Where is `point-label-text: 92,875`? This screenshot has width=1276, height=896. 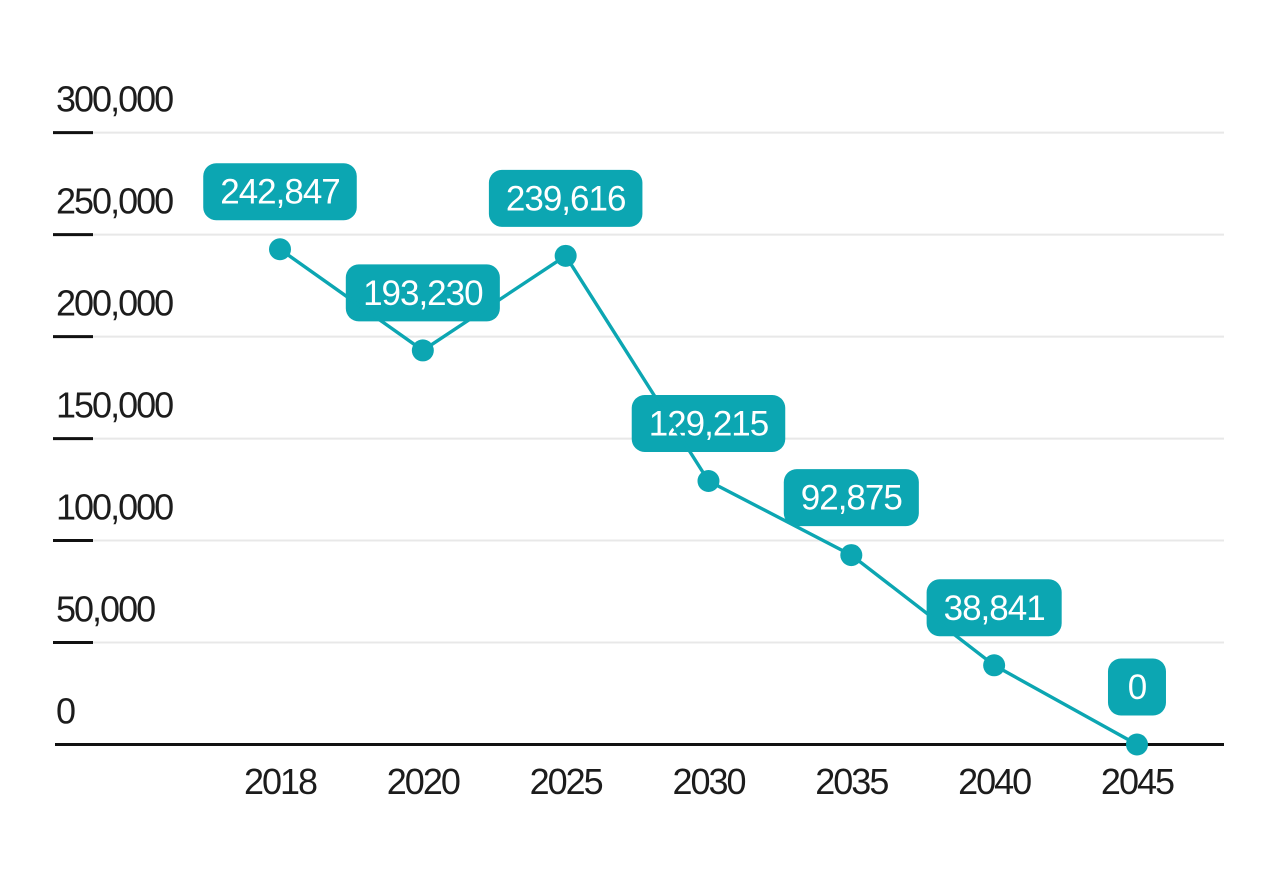
point-label-text: 92,875 is located at coordinates (851, 498).